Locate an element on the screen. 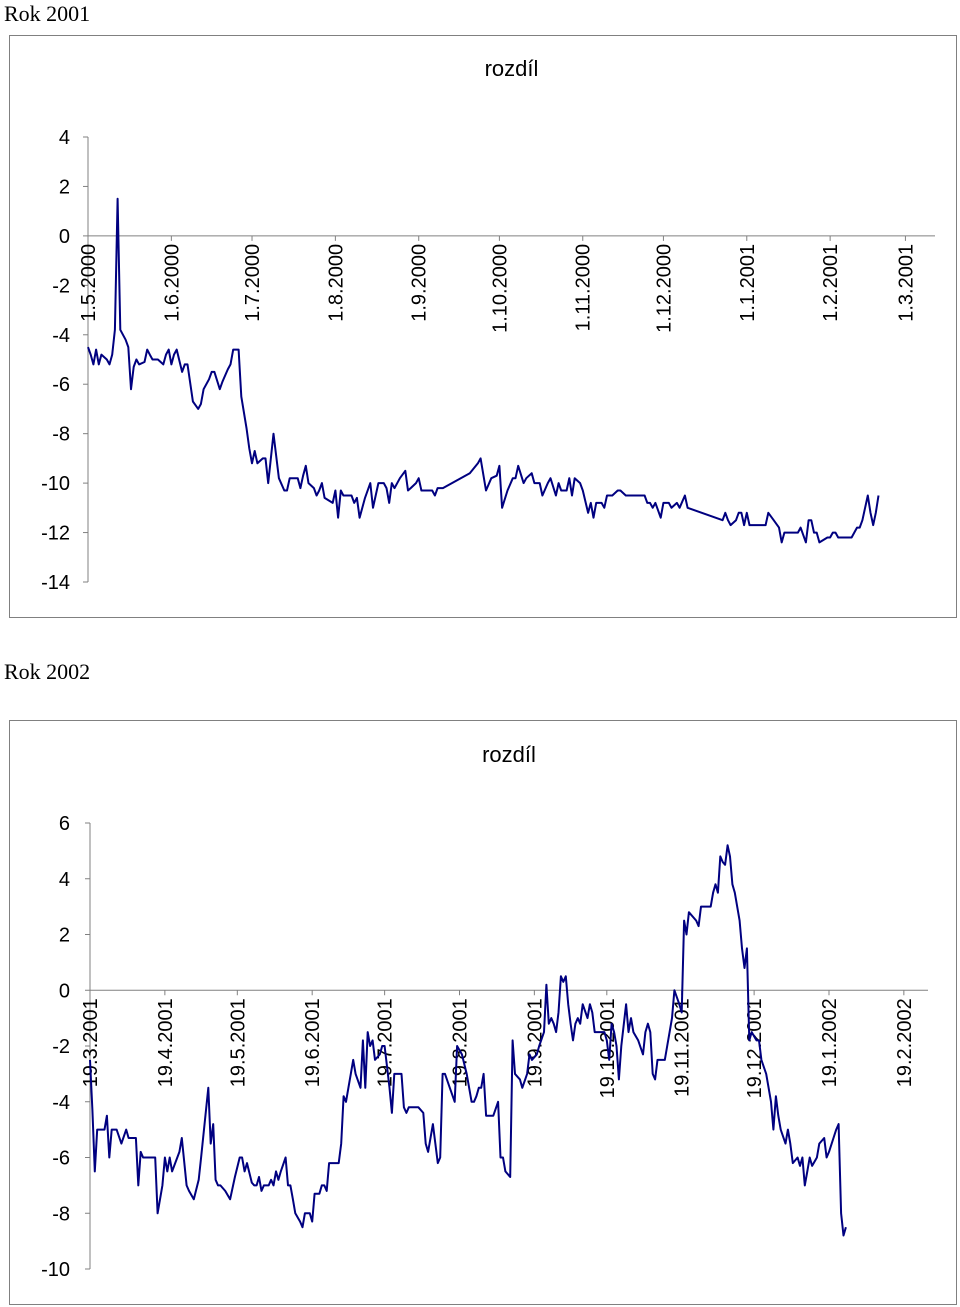 This screenshot has width=960, height=1307. chart-2001-y-tick-label: -8 is located at coordinates (61, 435).